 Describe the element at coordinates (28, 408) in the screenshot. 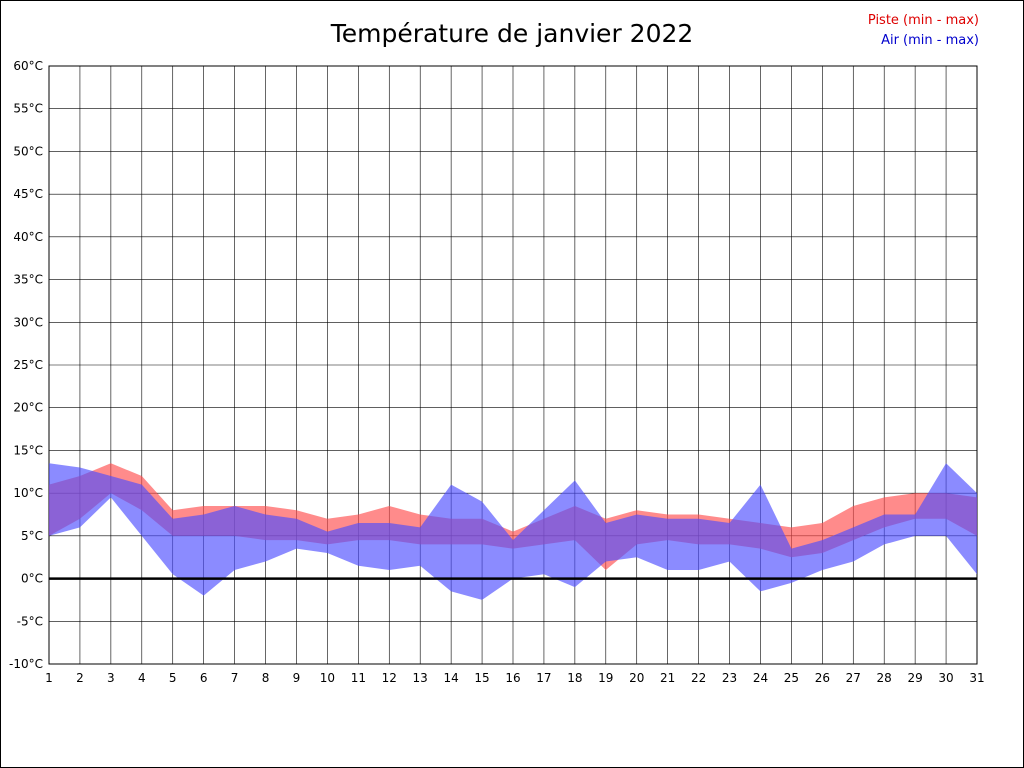

I see `y-tick-label: 20°C` at that location.